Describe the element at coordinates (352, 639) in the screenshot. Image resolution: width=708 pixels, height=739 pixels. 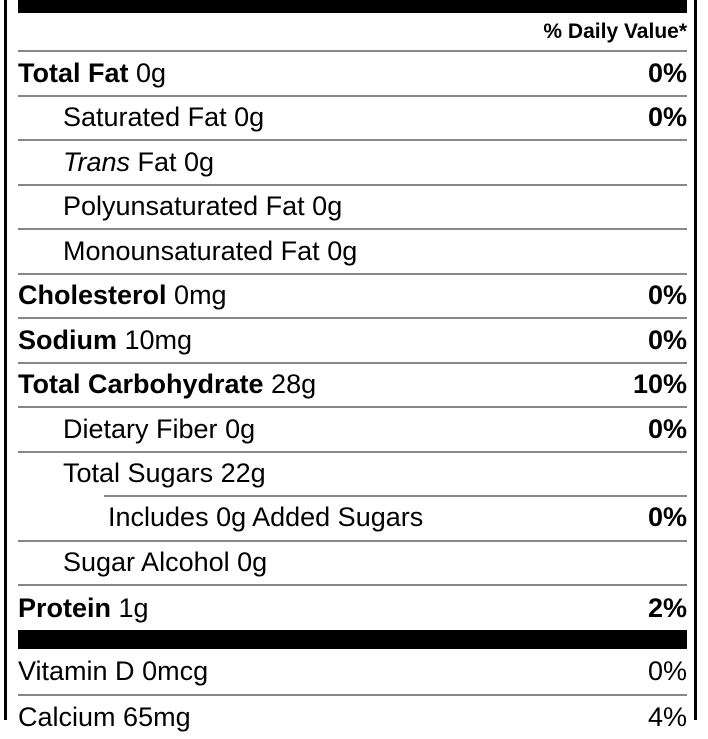
I see `thick-divider-middle` at that location.